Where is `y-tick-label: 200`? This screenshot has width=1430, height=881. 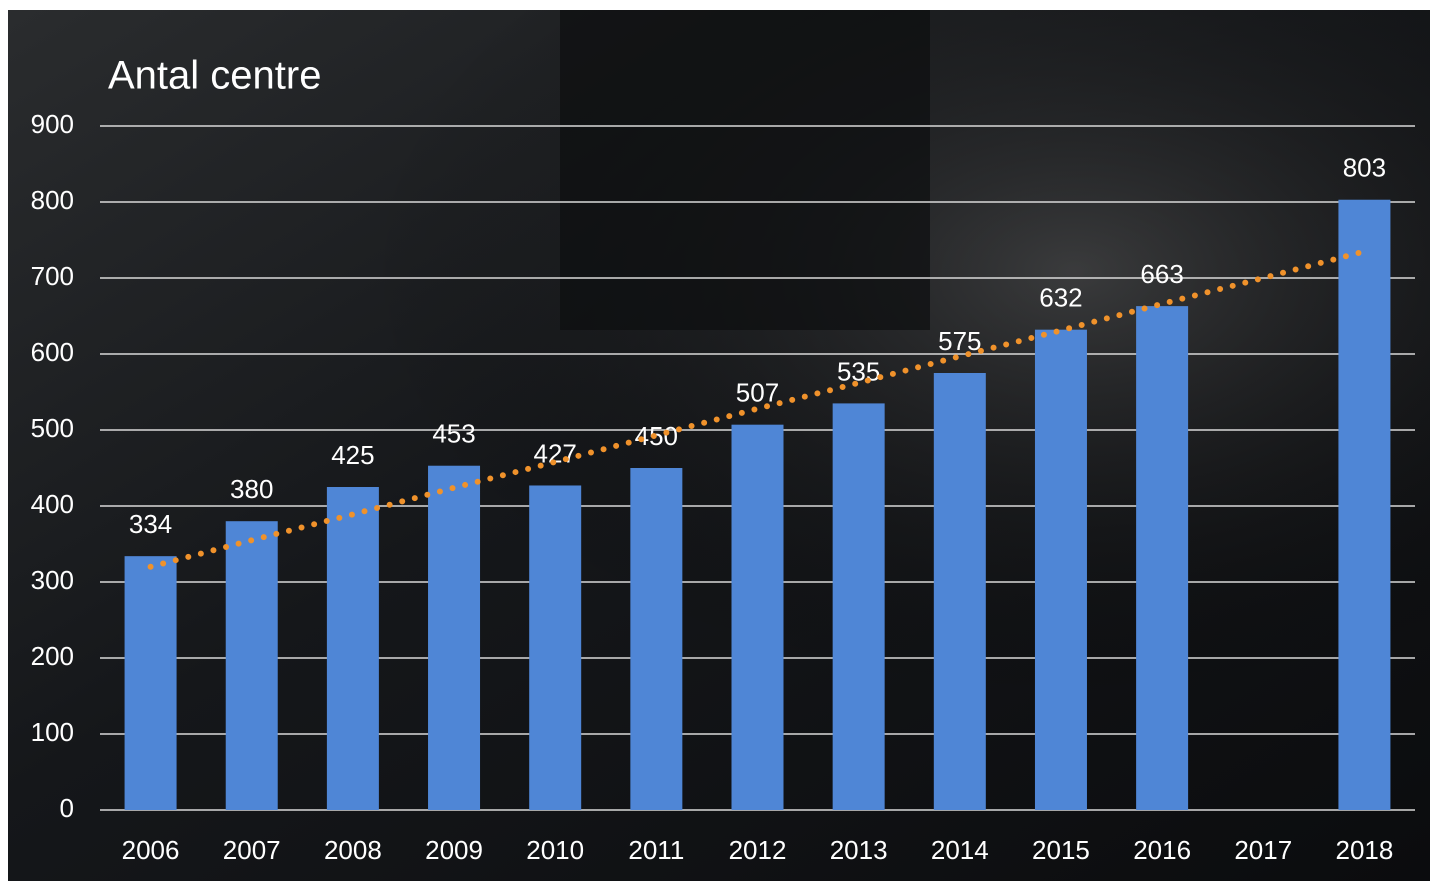 y-tick-label: 200 is located at coordinates (52, 656).